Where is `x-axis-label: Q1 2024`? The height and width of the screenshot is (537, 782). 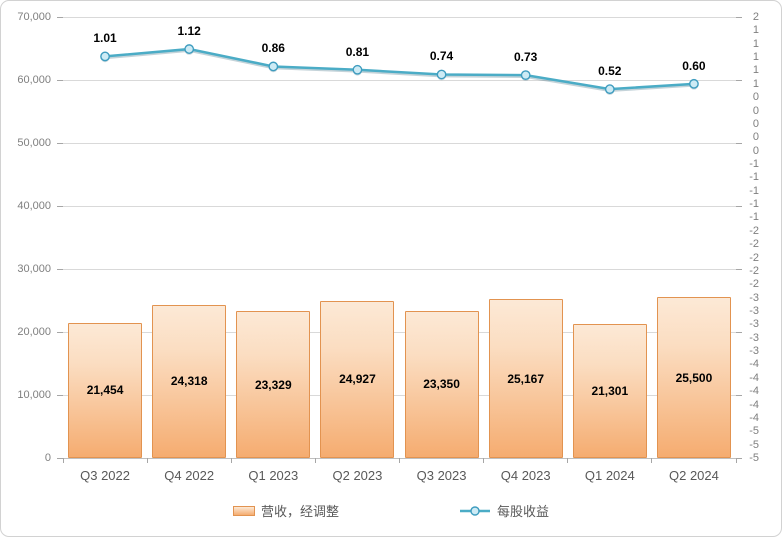 x-axis-label: Q1 2024 is located at coordinates (609, 475).